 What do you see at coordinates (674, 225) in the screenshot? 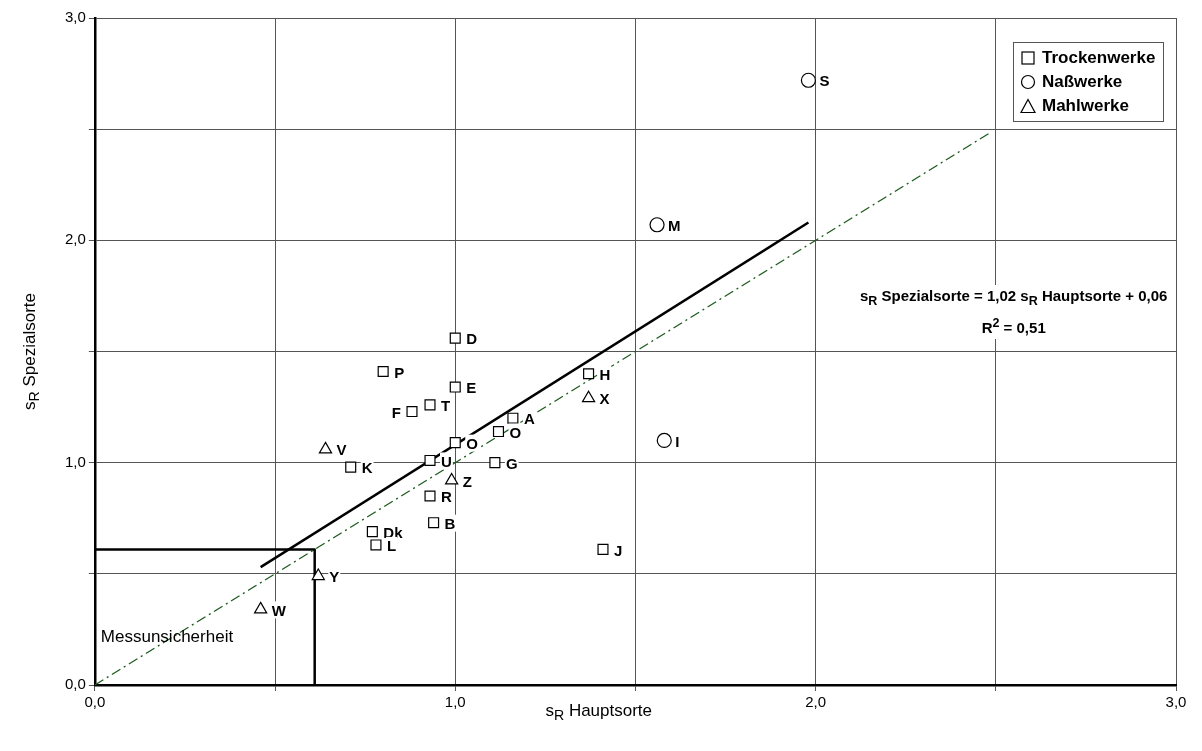
I see `annotation: M` at bounding box center [674, 225].